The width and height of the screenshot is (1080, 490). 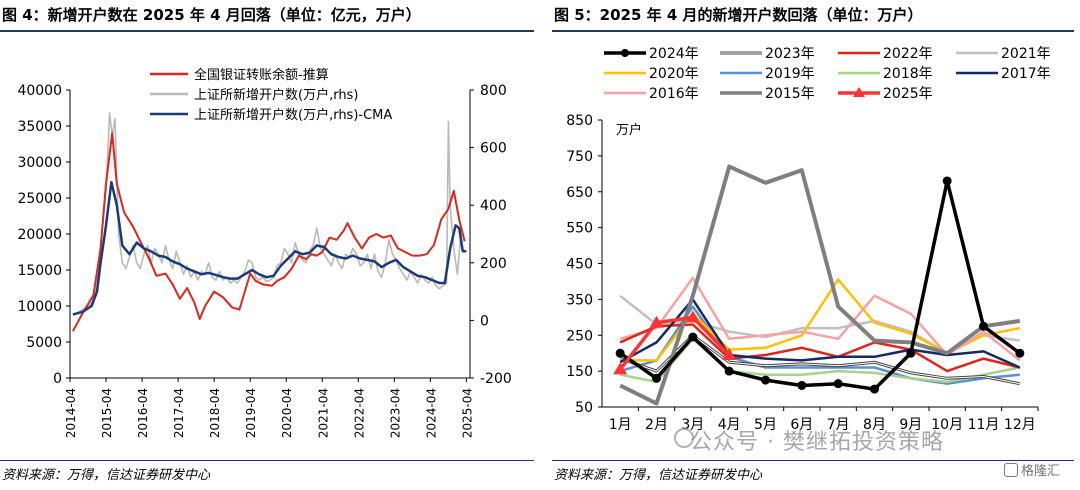 What do you see at coordinates (579, 157) in the screenshot?
I see `y-tick-label: 750` at bounding box center [579, 157].